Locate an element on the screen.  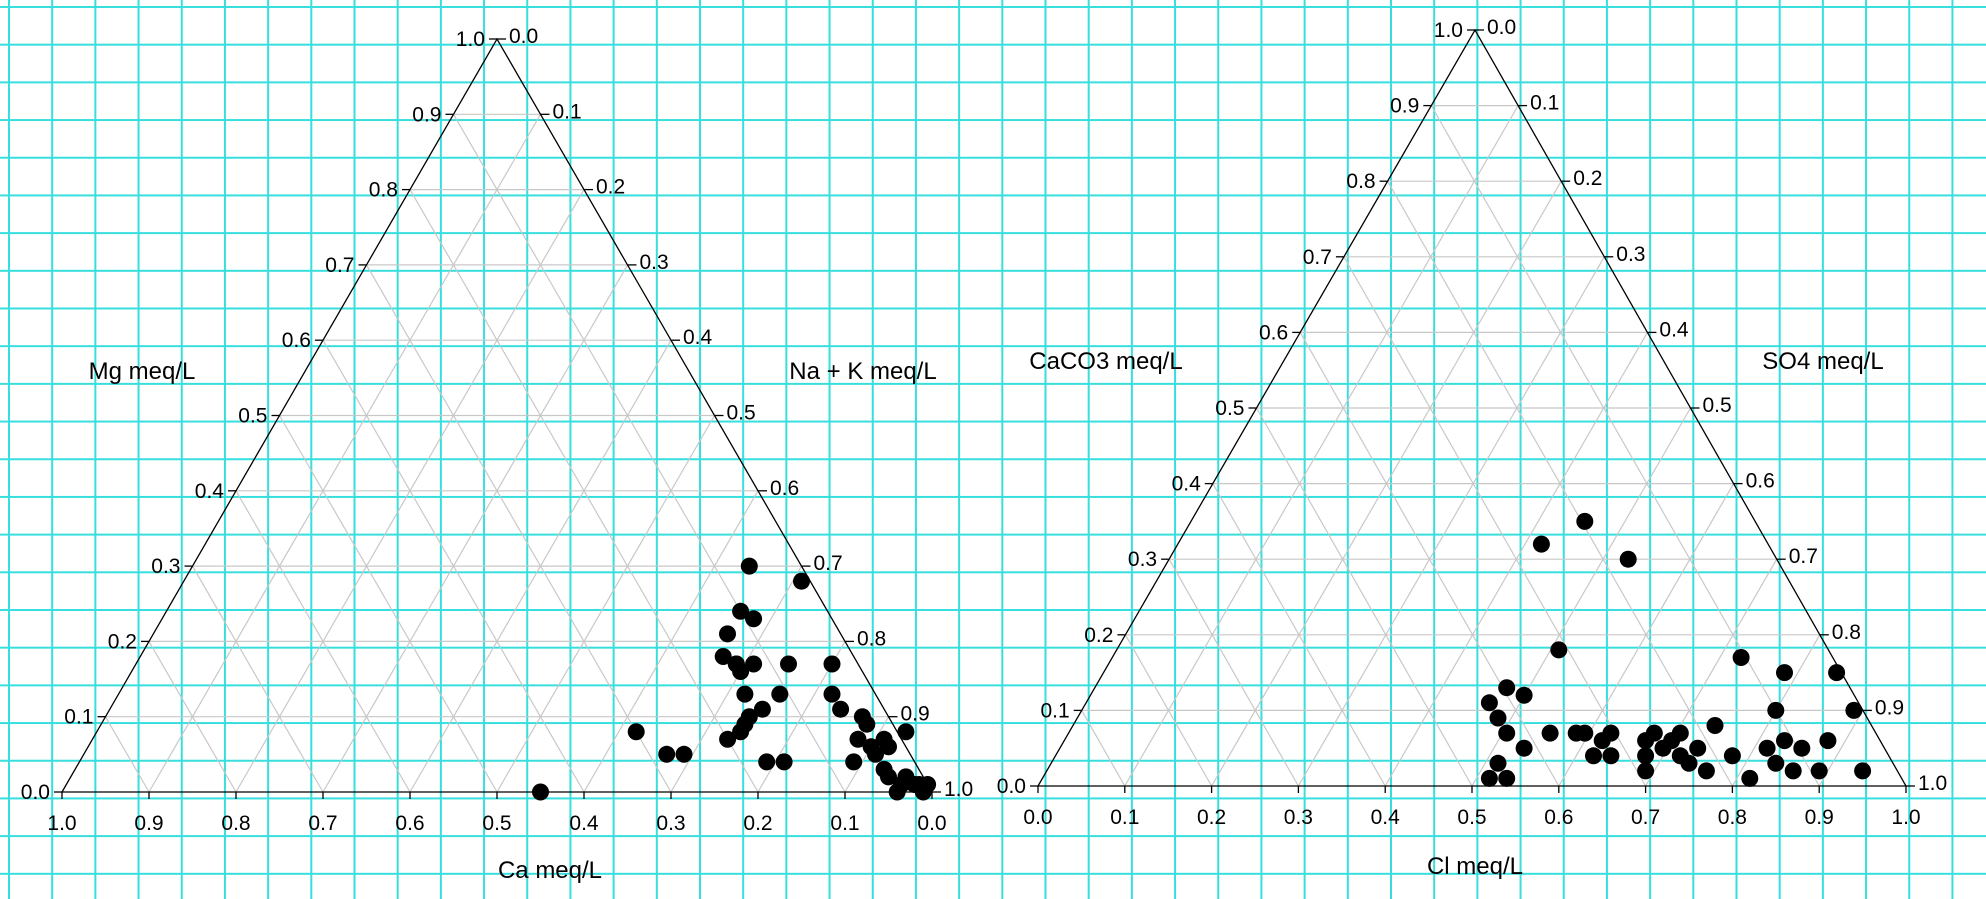
right-axis-title: SO4 meq/L is located at coordinates (1822, 361).